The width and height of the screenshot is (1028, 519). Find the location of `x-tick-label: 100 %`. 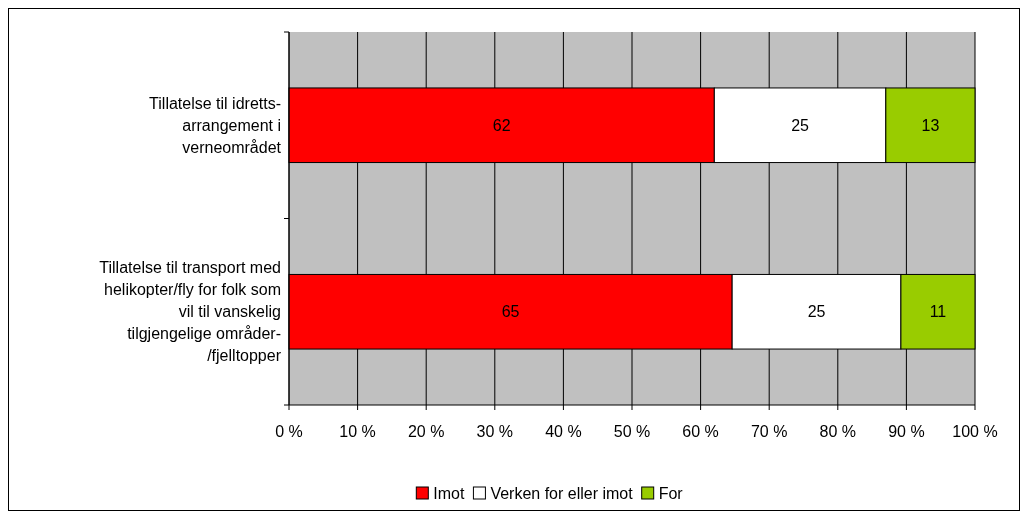

x-tick-label: 100 % is located at coordinates (975, 431).